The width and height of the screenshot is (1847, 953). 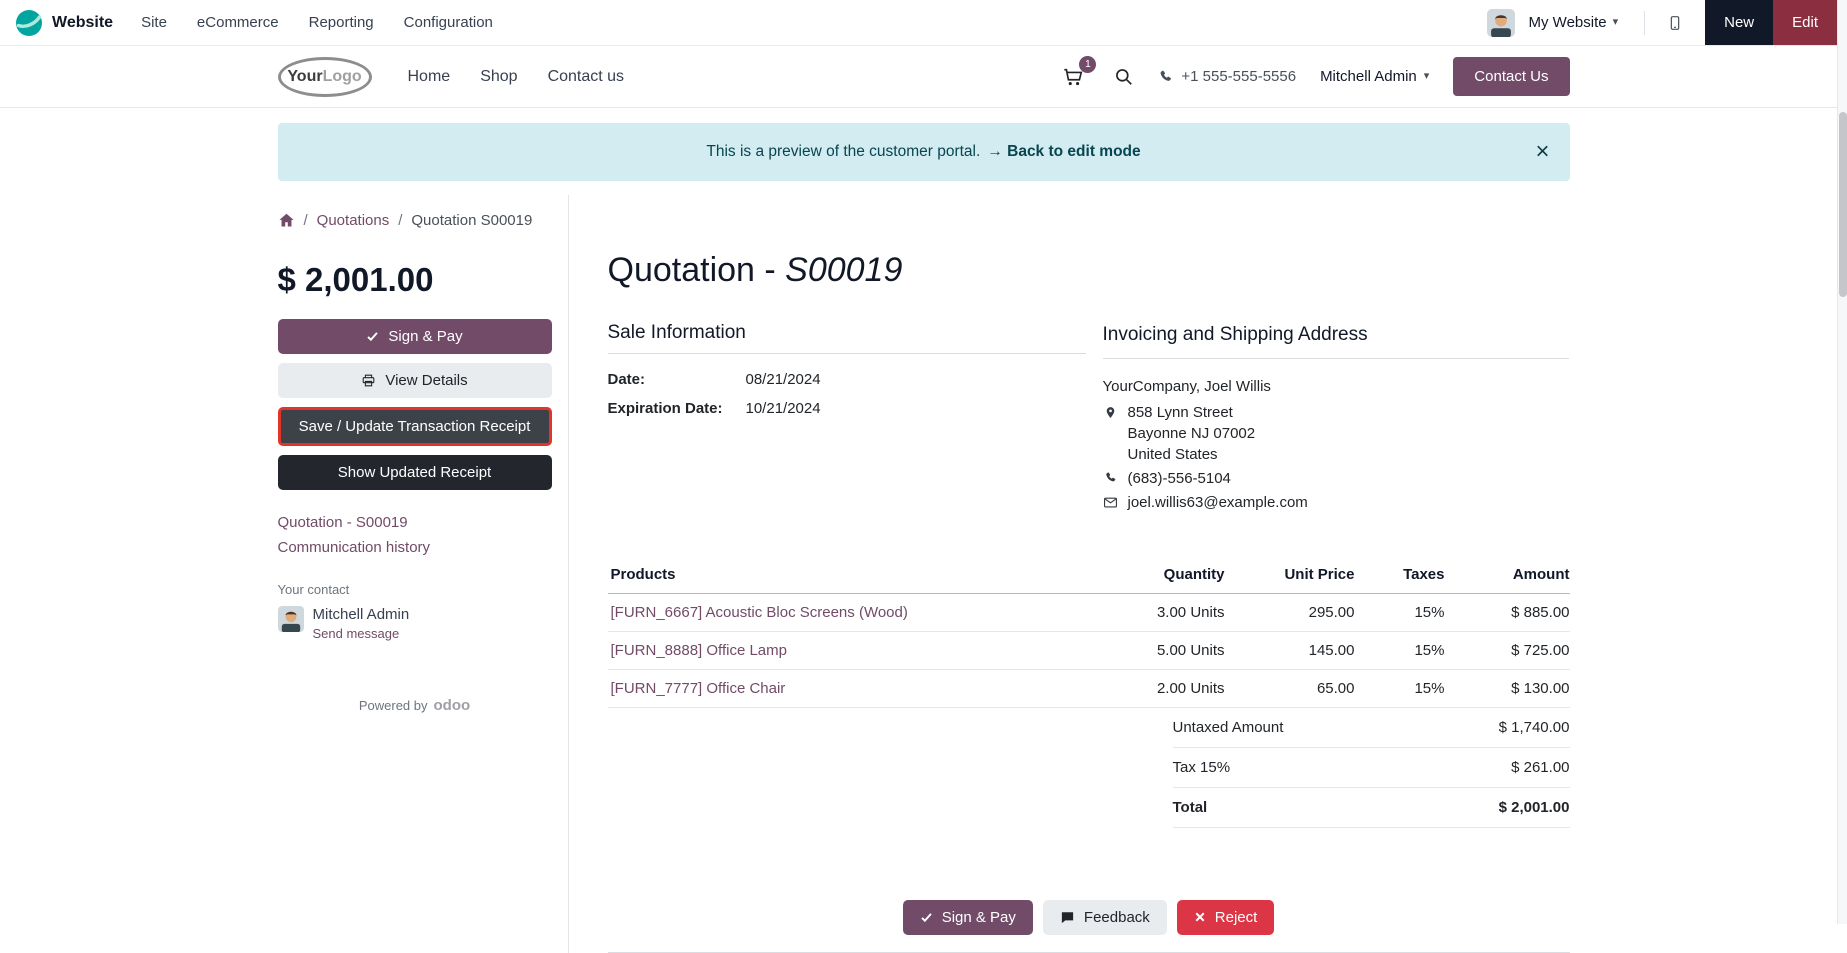 I want to click on address-city: Bayonne NJ 07002, so click(x=1192, y=433).